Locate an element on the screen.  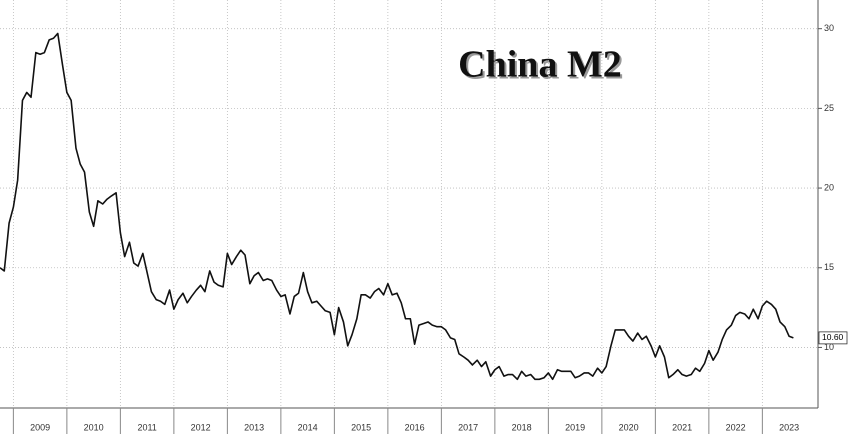
y-tick-label: 25 is located at coordinates (829, 108).